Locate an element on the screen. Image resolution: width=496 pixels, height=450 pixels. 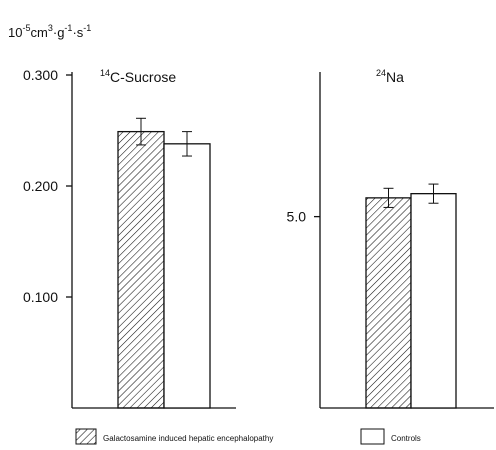
y-ticks-sodium: 5.0 is located at coordinates (303, 217).